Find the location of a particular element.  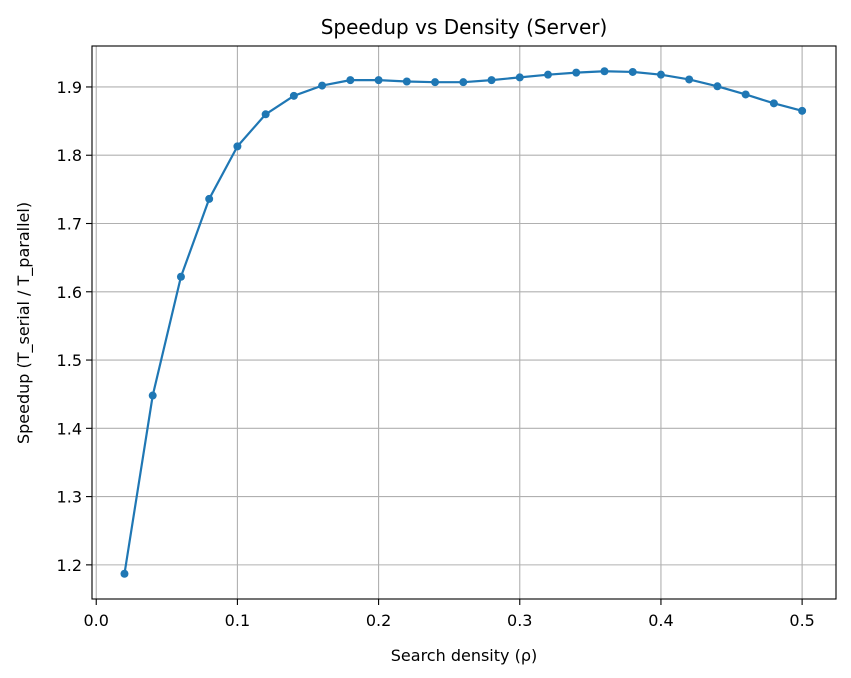

y-tick-label: 1.7 is located at coordinates (69, 224).